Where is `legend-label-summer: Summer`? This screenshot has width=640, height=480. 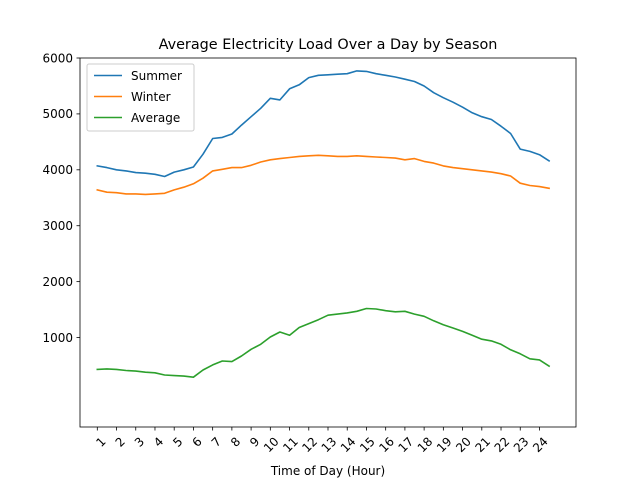
legend-label-summer: Summer is located at coordinates (156, 76).